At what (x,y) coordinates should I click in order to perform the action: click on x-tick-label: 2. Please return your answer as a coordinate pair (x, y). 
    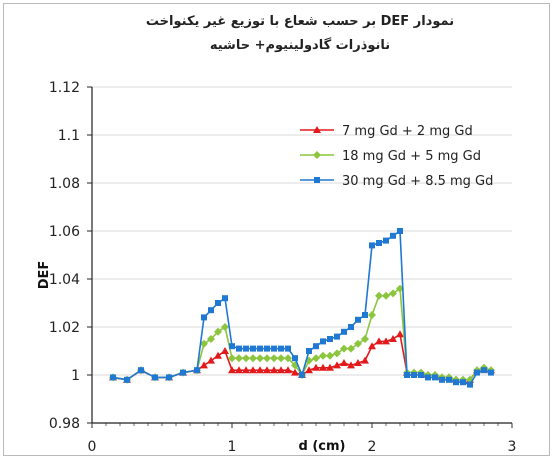
    Looking at the image, I should click on (372, 447).